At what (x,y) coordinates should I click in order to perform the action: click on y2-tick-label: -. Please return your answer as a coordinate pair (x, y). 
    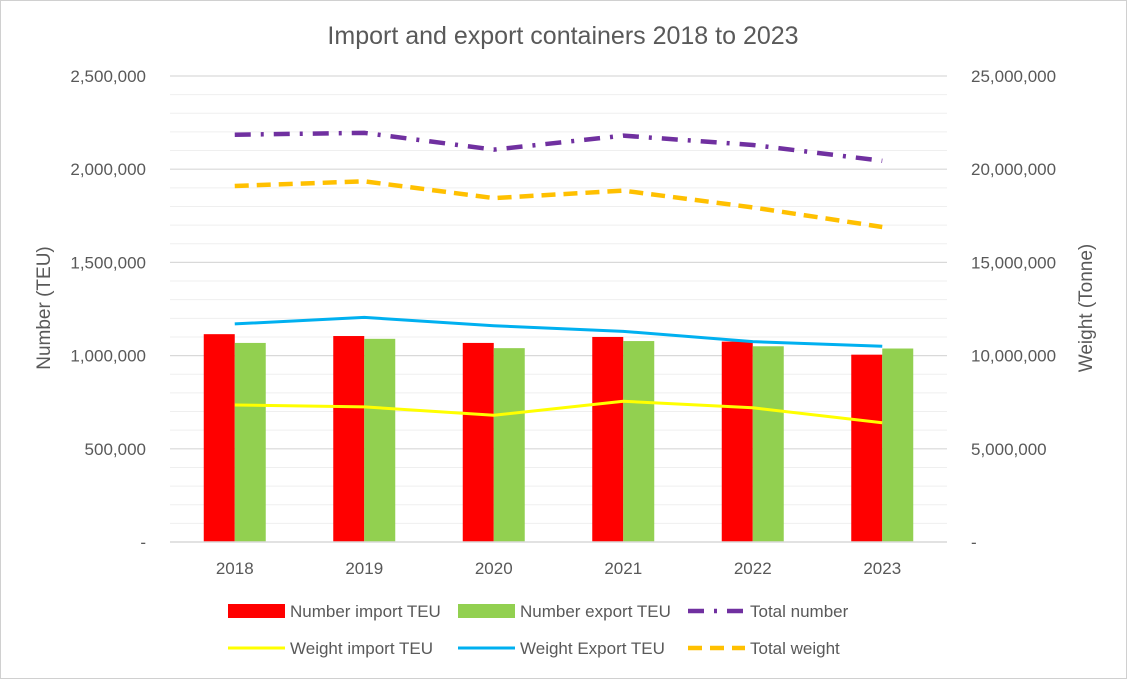
    Looking at the image, I should click on (974, 542).